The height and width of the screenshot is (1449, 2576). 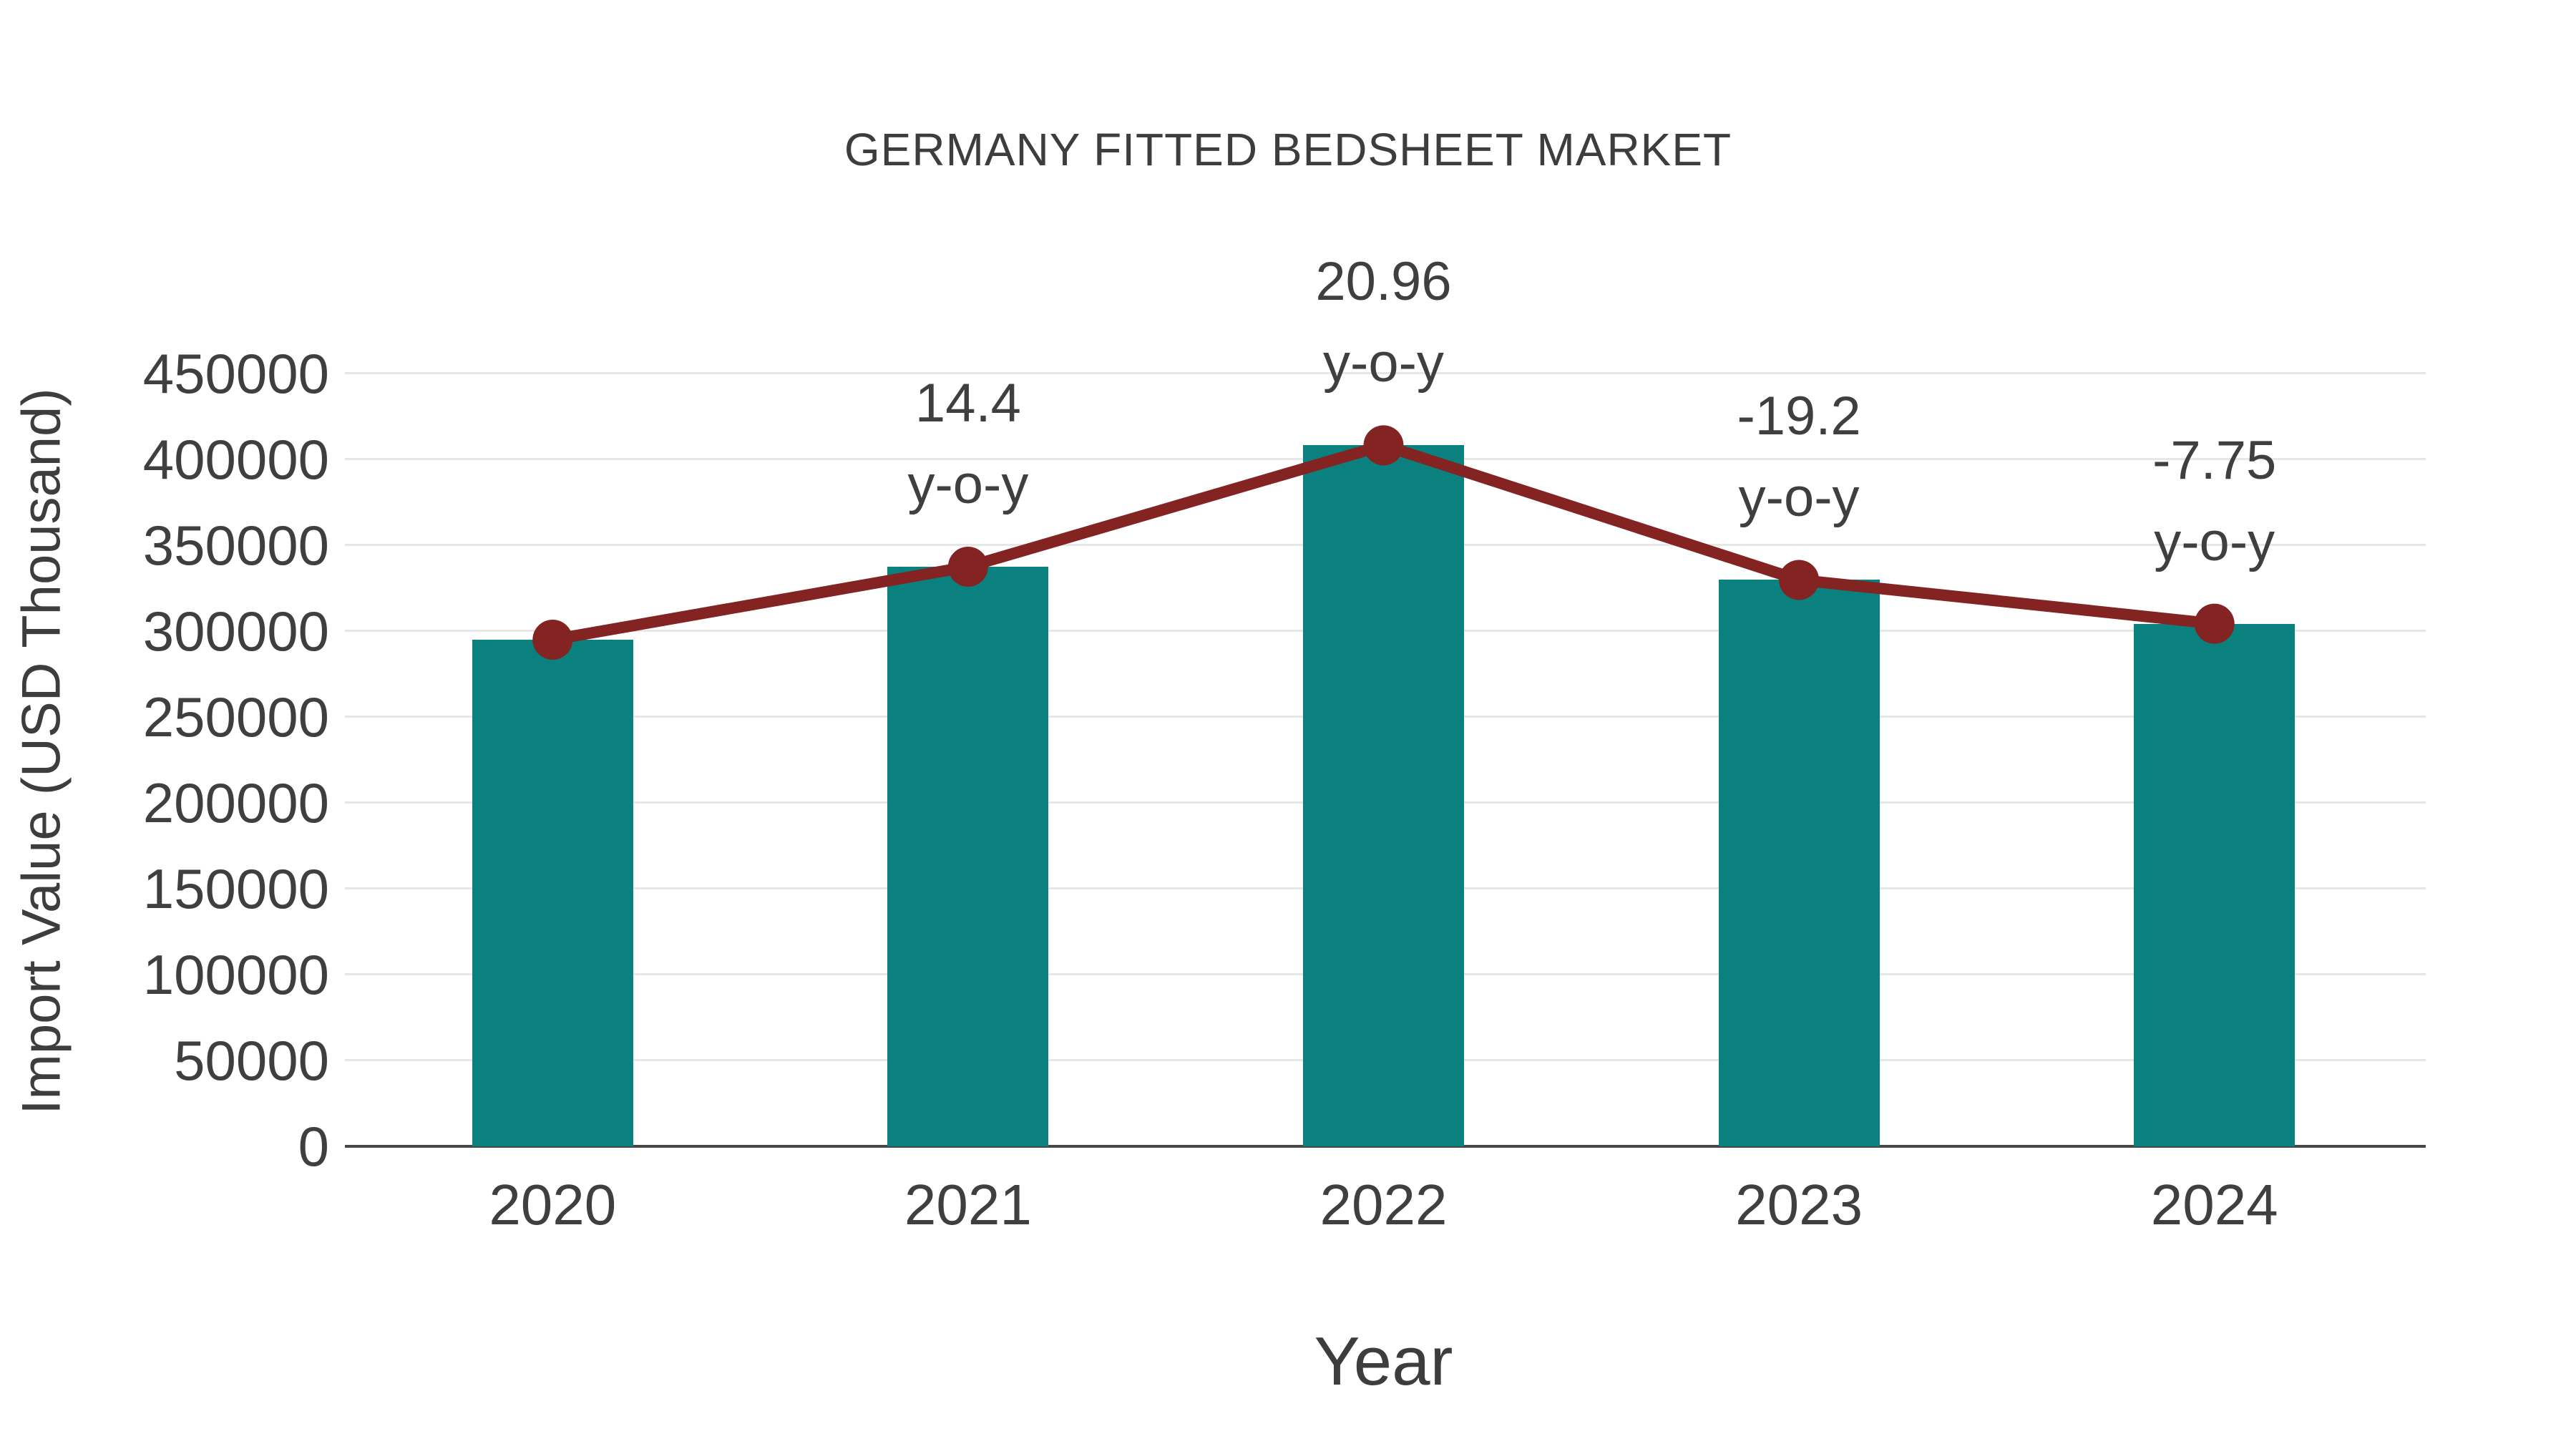 I want to click on yoy-label-2022: 20.96 y-o-y, so click(x=1383, y=322).